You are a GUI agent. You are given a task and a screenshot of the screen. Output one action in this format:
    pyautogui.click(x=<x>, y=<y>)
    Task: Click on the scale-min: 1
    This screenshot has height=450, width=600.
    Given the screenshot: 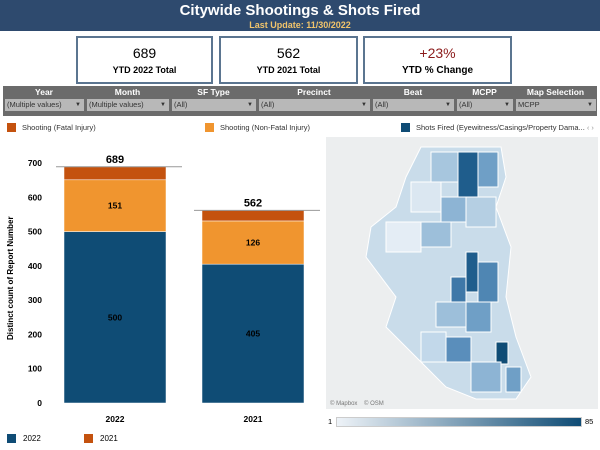 What is the action you would take?
    pyautogui.click(x=330, y=421)
    